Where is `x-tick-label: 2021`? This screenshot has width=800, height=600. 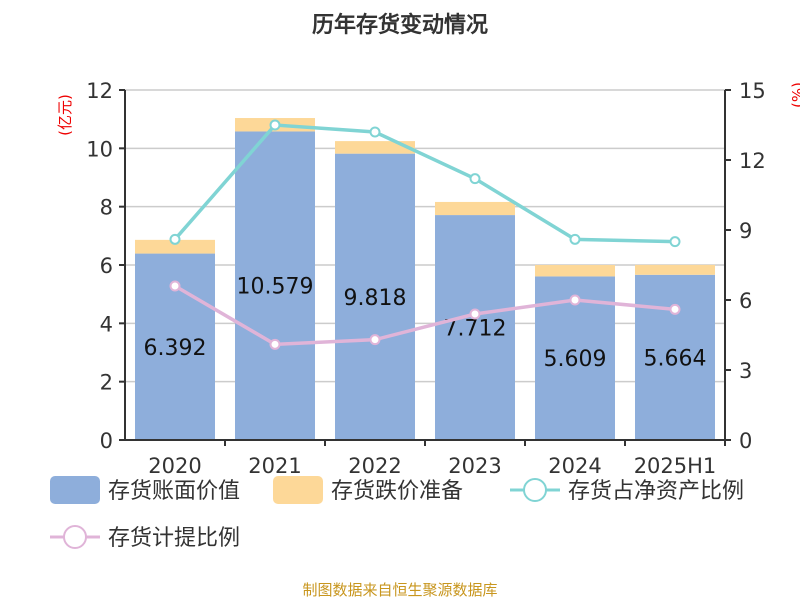 x-tick-label: 2021 is located at coordinates (274, 466).